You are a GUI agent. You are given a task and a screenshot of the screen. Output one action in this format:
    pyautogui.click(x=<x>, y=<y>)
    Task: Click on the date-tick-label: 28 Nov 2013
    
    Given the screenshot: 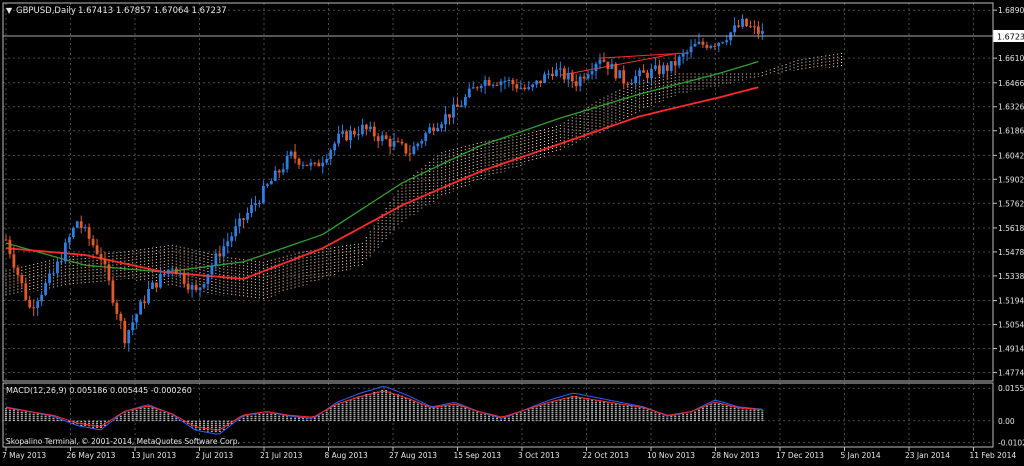 What is the action you would take?
    pyautogui.click(x=736, y=455)
    